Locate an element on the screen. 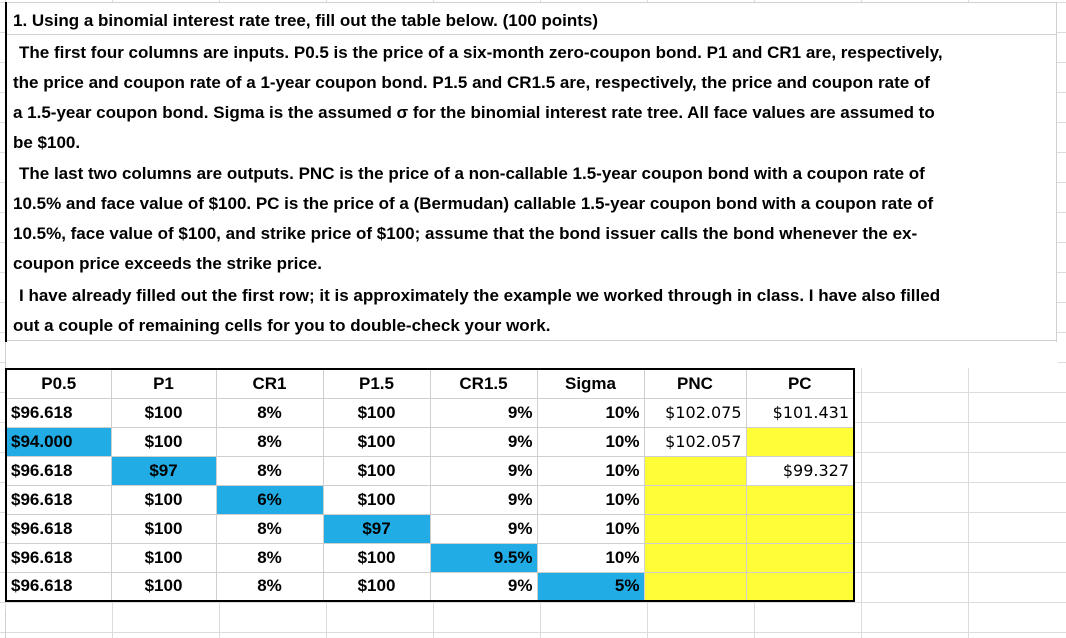 This screenshot has width=1066, height=638. cell-p05: $94.000 is located at coordinates (59, 442).